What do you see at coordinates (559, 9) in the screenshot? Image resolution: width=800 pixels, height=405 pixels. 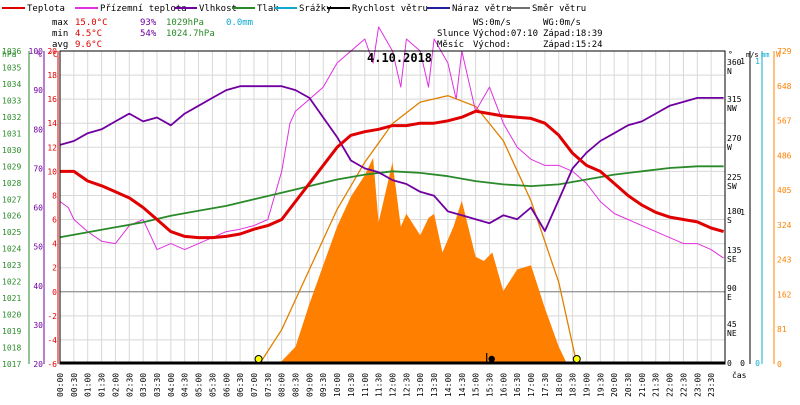 I see `legend-label: Směr větru` at bounding box center [559, 9].